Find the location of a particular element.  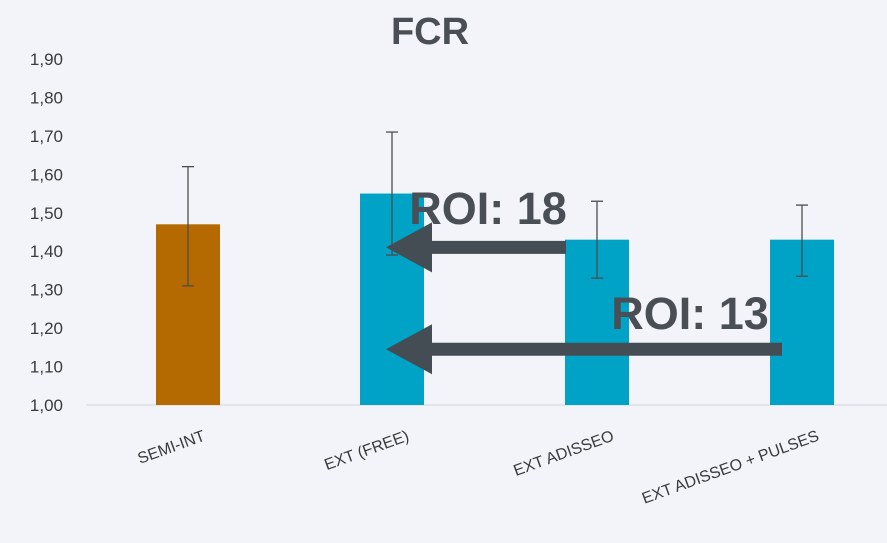

y-tick-label: 1,90 is located at coordinates (46, 59).